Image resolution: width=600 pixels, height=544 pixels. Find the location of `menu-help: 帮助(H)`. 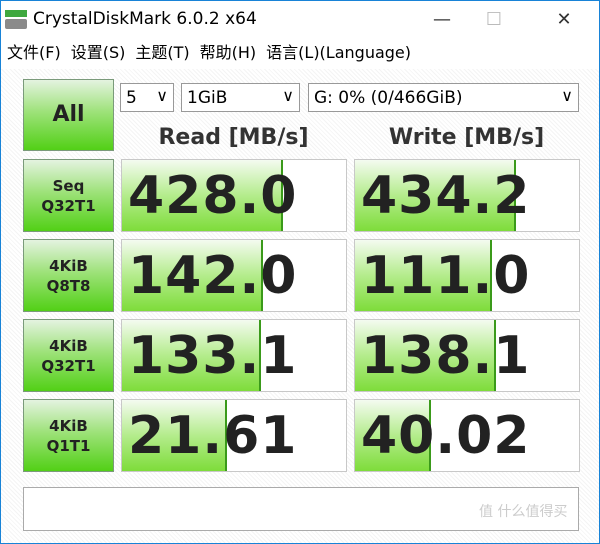

menu-help: 帮助(H) is located at coordinates (228, 52).